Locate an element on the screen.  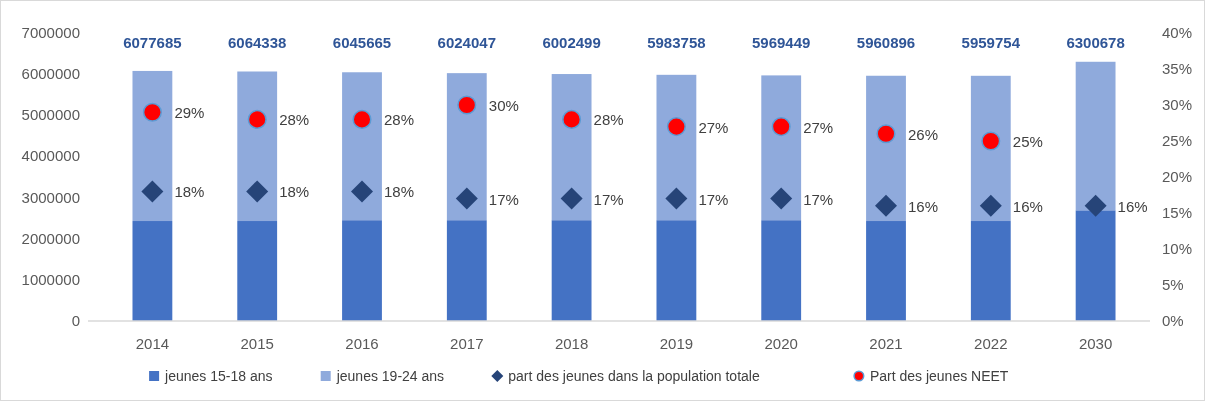
x-tick-label: 2019 is located at coordinates (676, 343).